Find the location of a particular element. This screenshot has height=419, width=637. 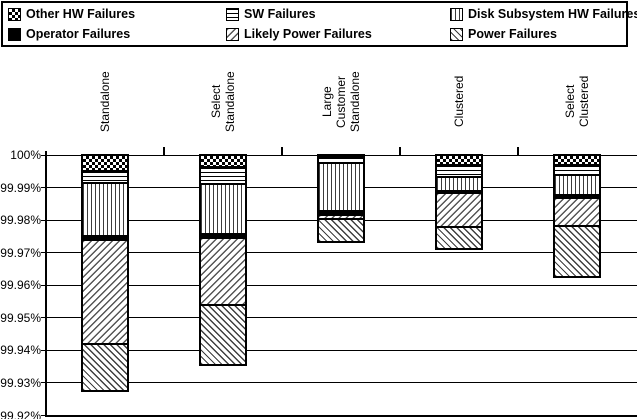

y-axis-tick-label: 99.98% is located at coordinates (20, 220).